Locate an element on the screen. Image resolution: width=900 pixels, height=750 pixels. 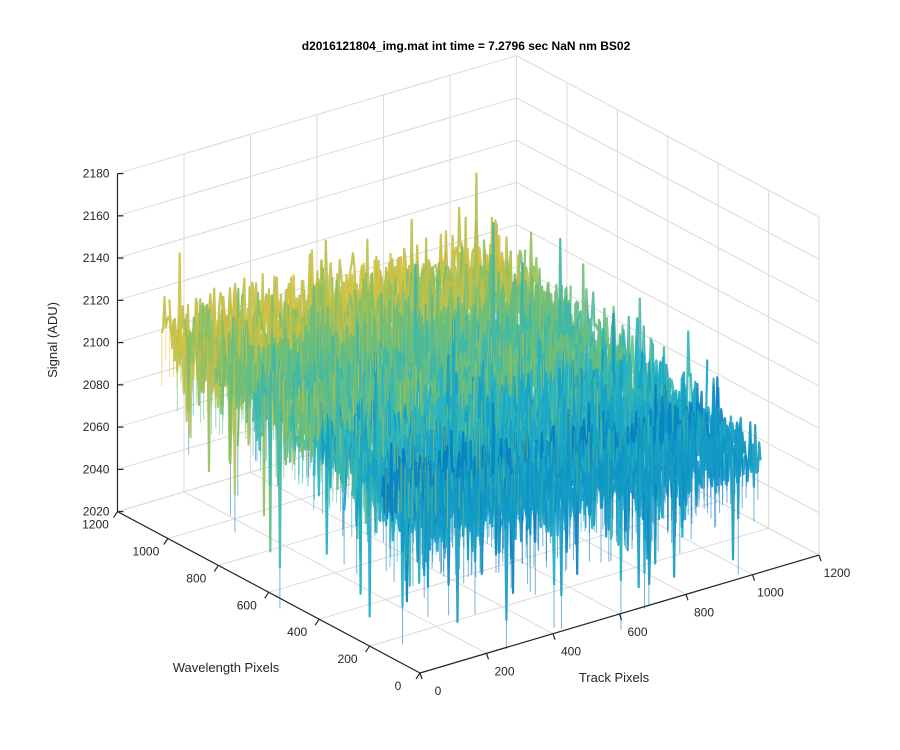
z-tick-label: 2040 is located at coordinates (96, 469).